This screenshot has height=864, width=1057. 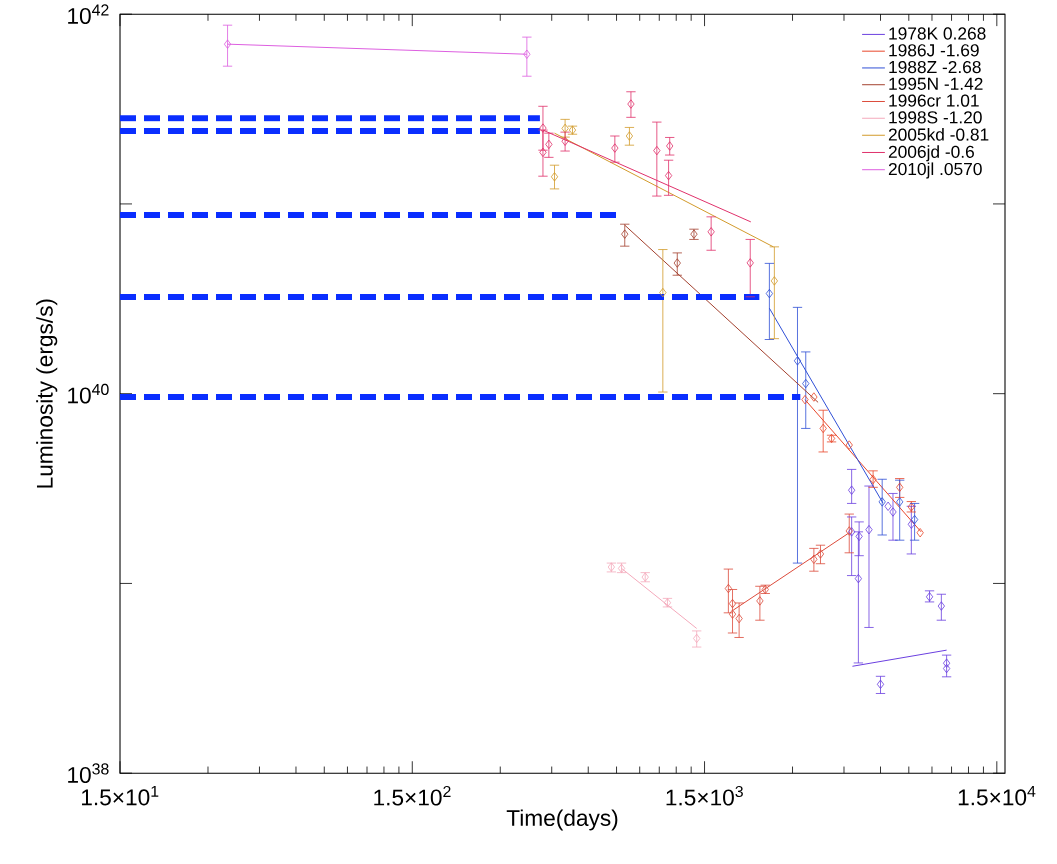 What do you see at coordinates (562, 820) in the screenshot?
I see `x-axis-title: Time(days)` at bounding box center [562, 820].